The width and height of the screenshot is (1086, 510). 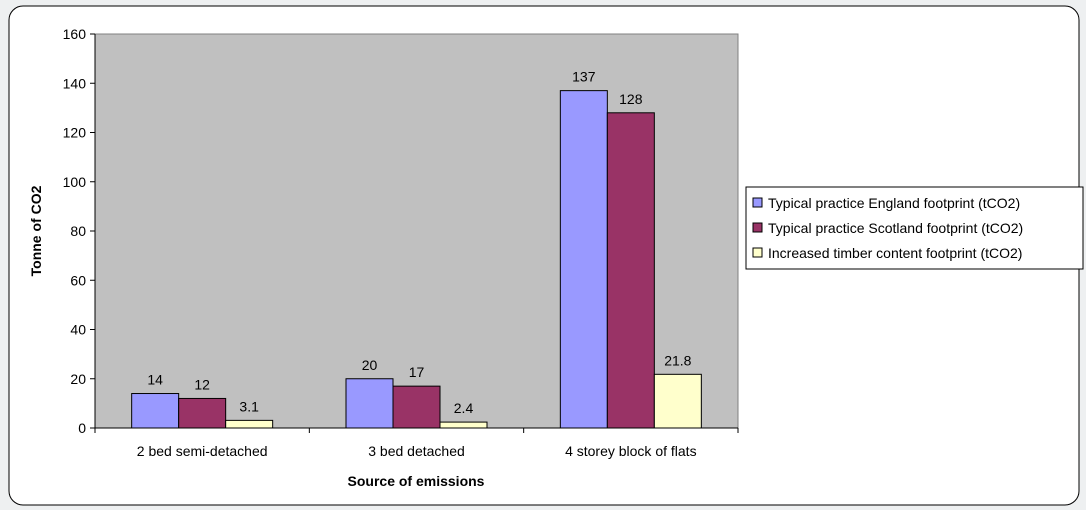 I want to click on y-tick-label: 80, so click(x=78, y=231).